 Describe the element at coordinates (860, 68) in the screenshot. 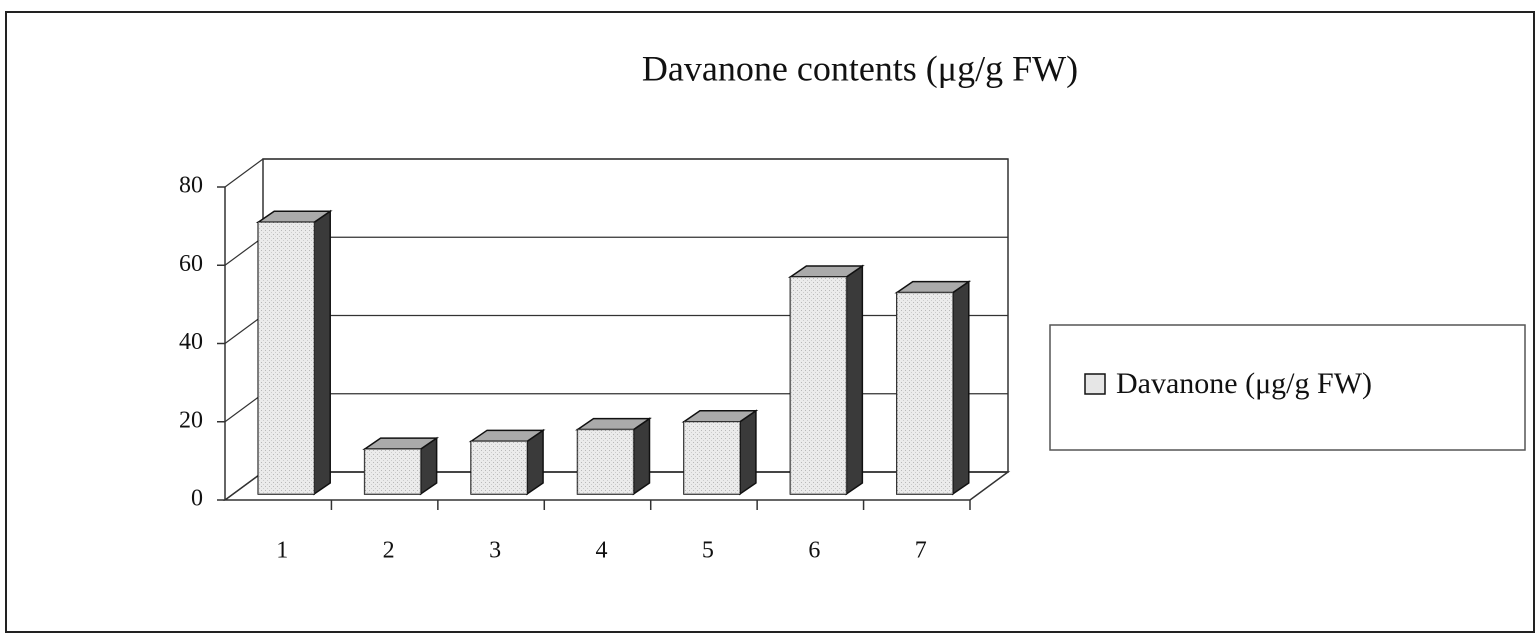

I see `chart-title: Davanone contents (μg/g FW)` at that location.